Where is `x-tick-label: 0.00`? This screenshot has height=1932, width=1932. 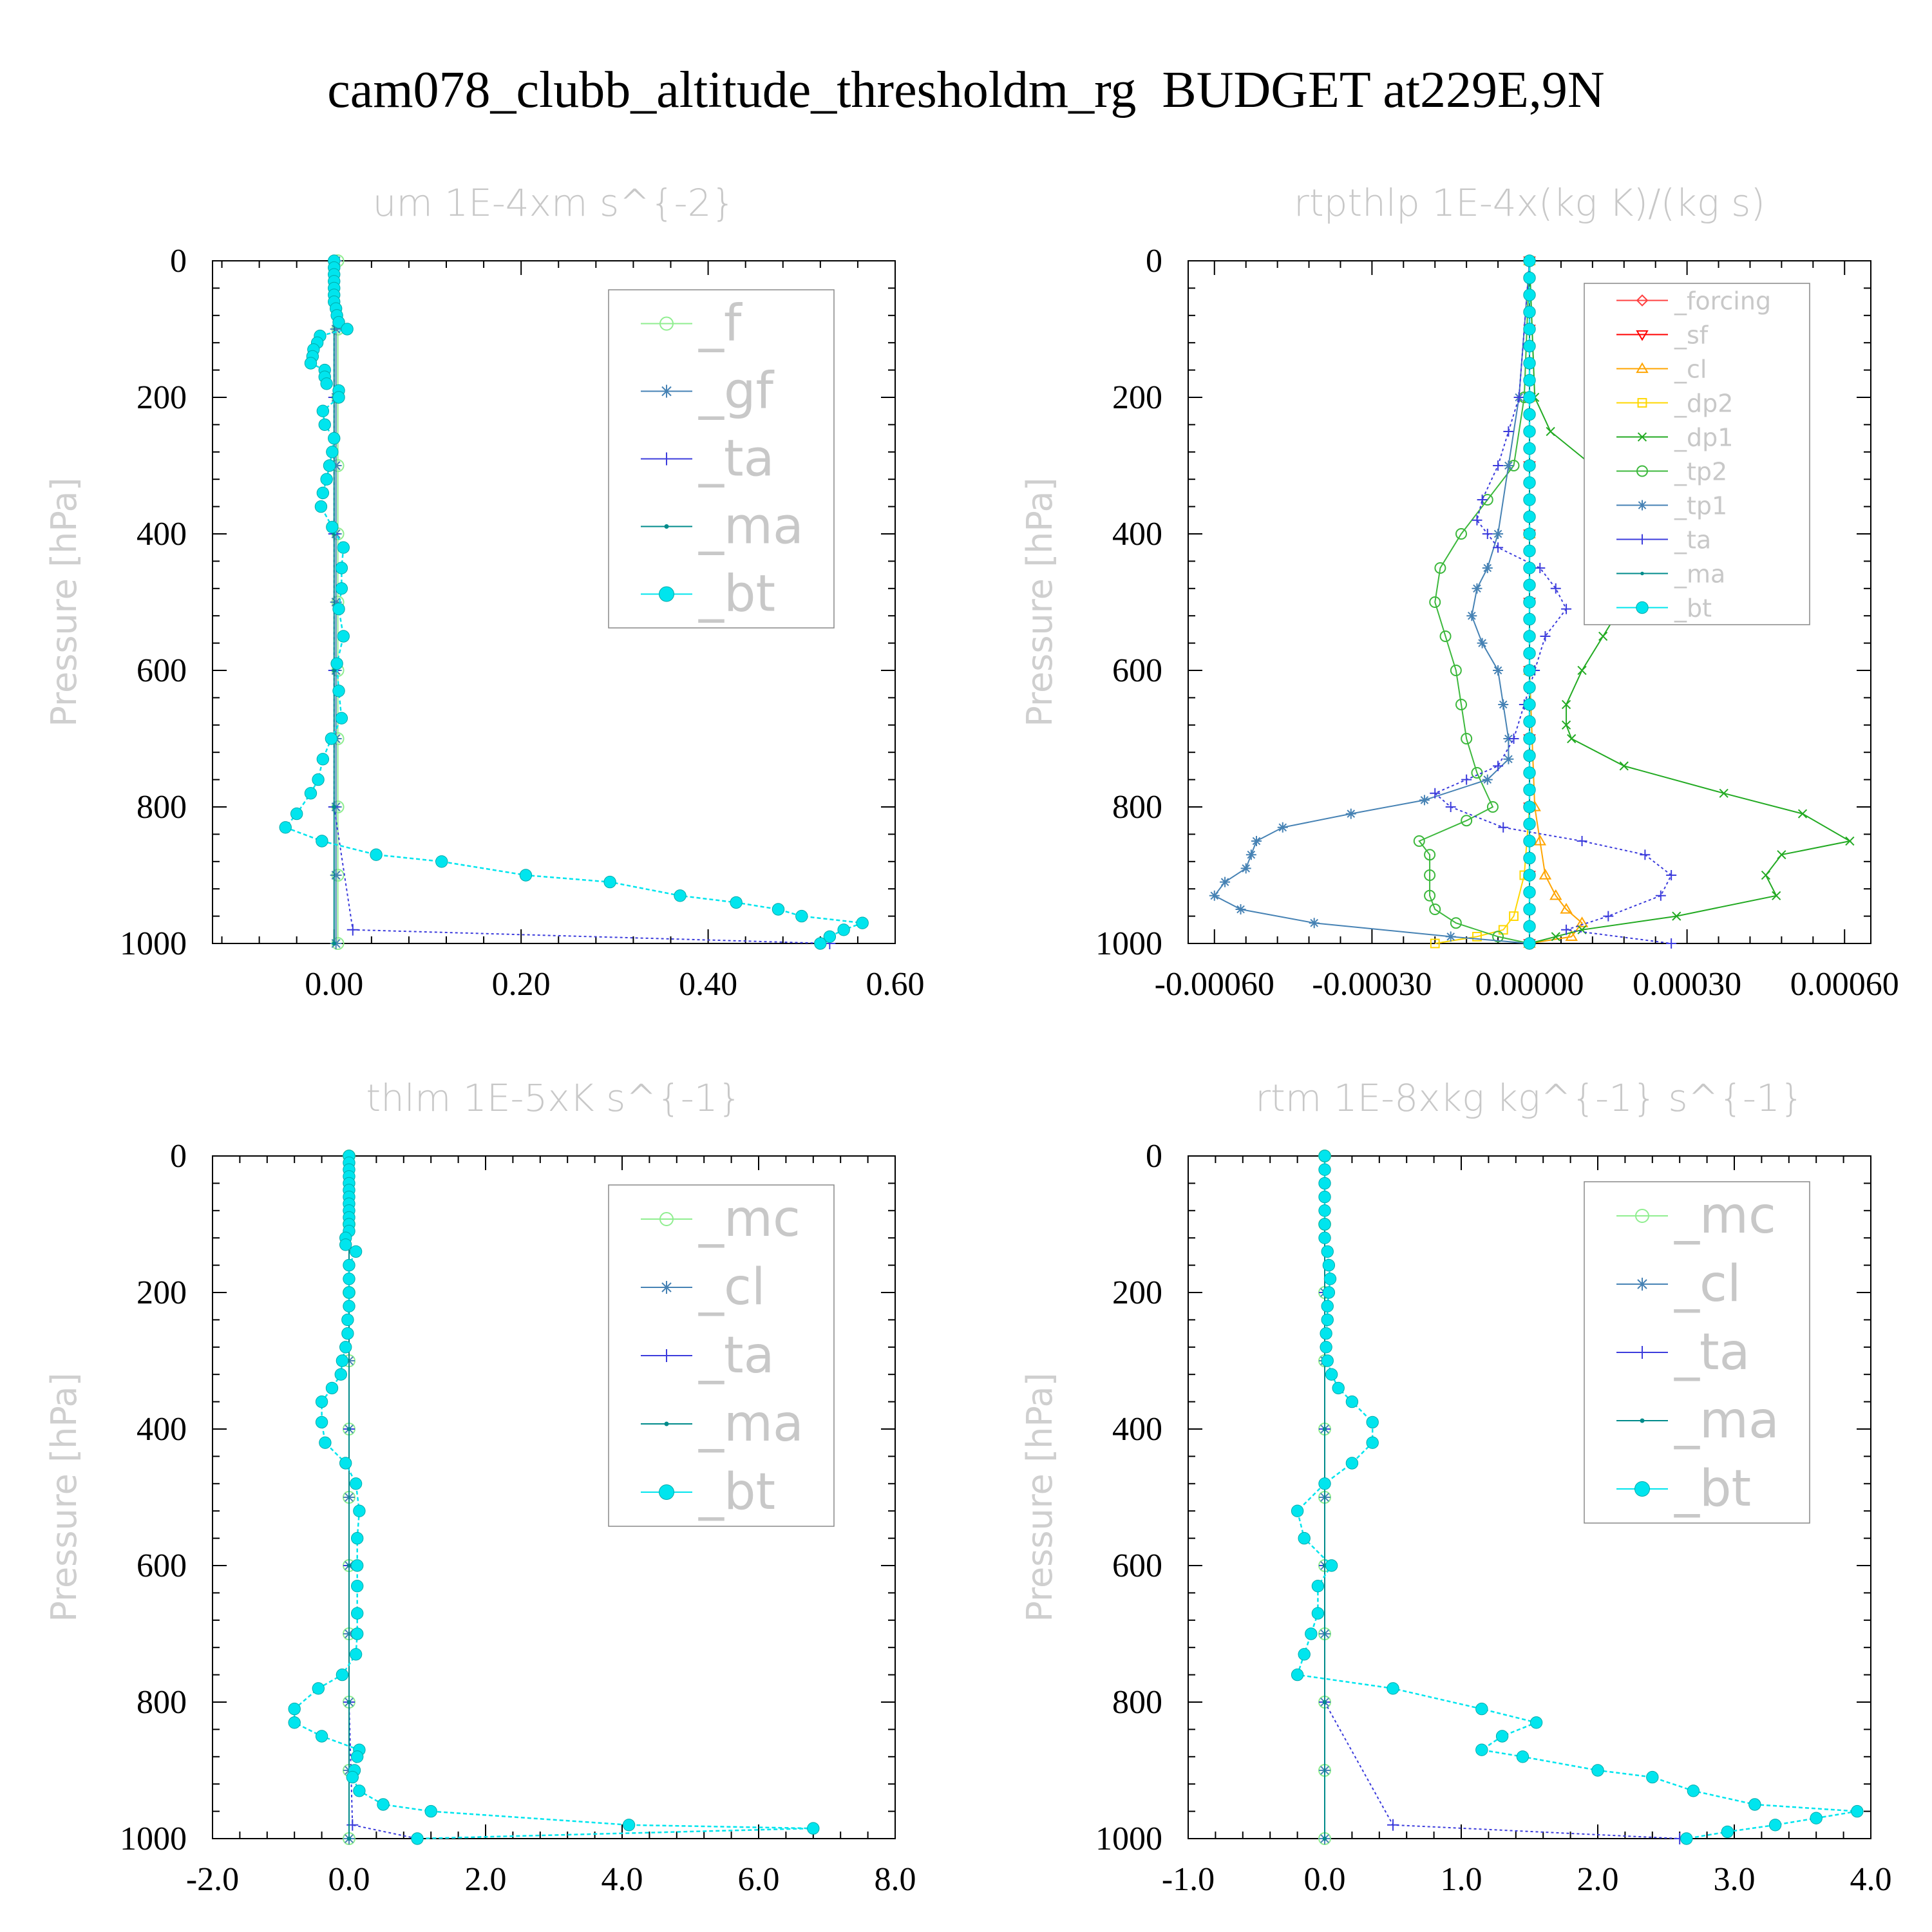
x-tick-label: 0.00 is located at coordinates (334, 984).